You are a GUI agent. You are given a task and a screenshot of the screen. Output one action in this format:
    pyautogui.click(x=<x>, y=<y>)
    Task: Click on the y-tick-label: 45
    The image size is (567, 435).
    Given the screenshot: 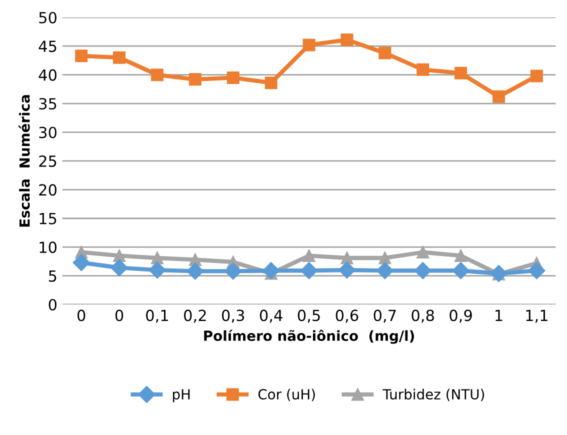 What is the action you would take?
    pyautogui.click(x=47, y=46)
    